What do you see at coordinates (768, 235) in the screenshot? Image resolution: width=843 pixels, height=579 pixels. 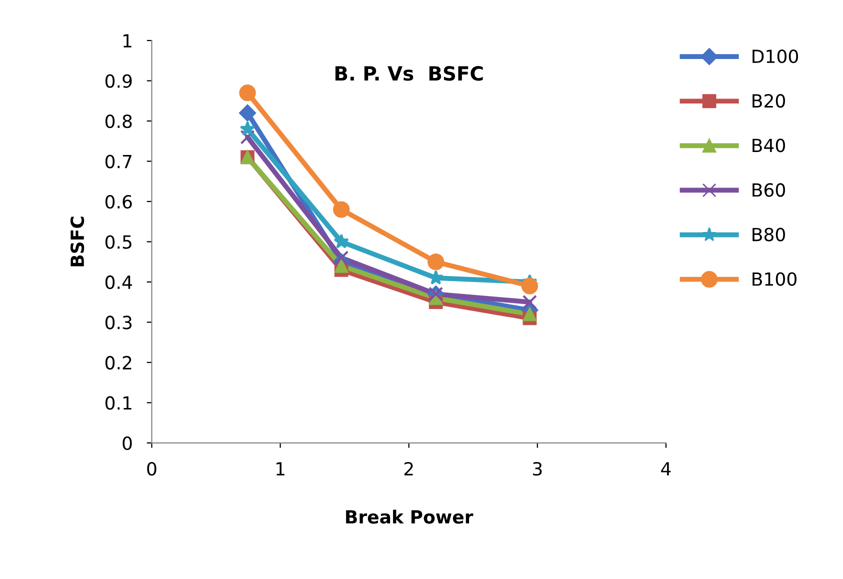 I see `legend-label: B80` at bounding box center [768, 235].